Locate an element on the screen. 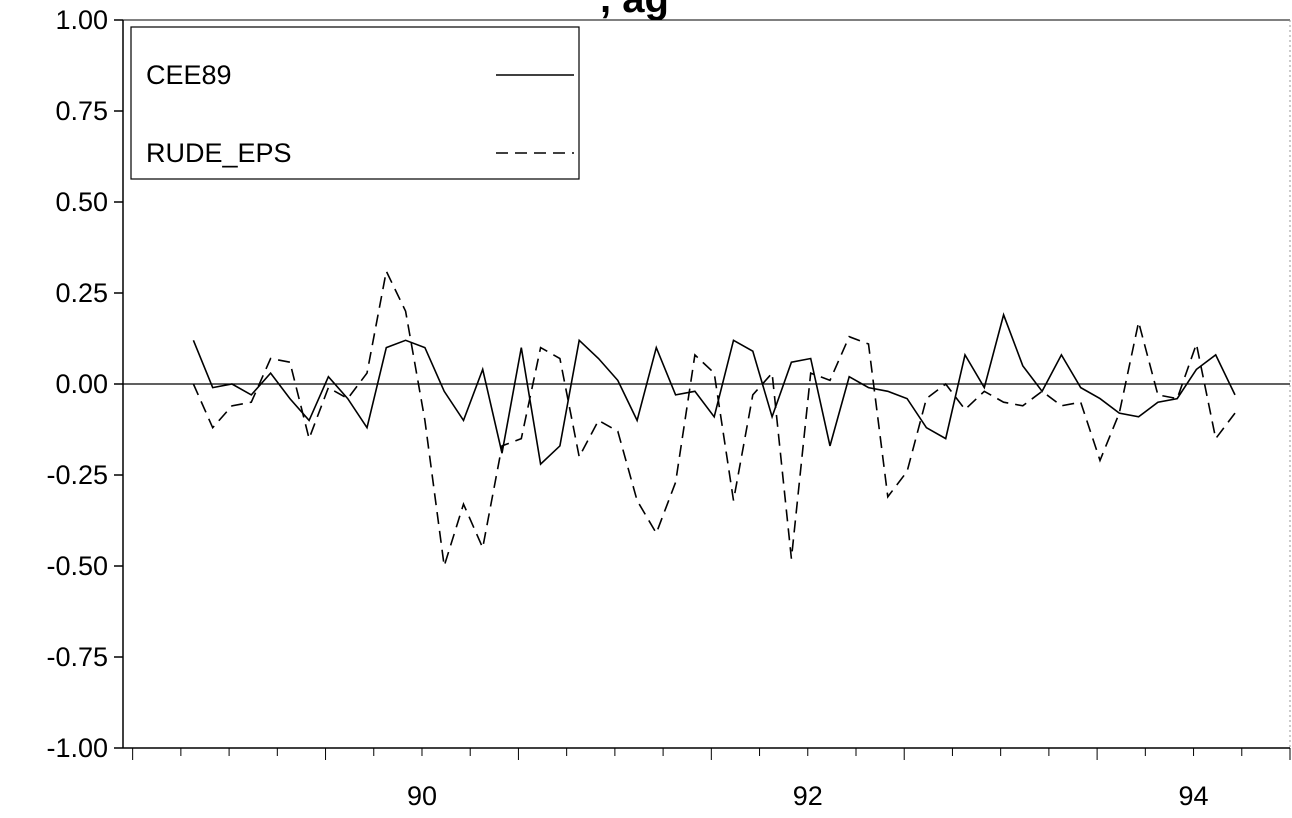 This screenshot has width=1292, height=818. x-axis: 90 92 94 is located at coordinates (711, 779).